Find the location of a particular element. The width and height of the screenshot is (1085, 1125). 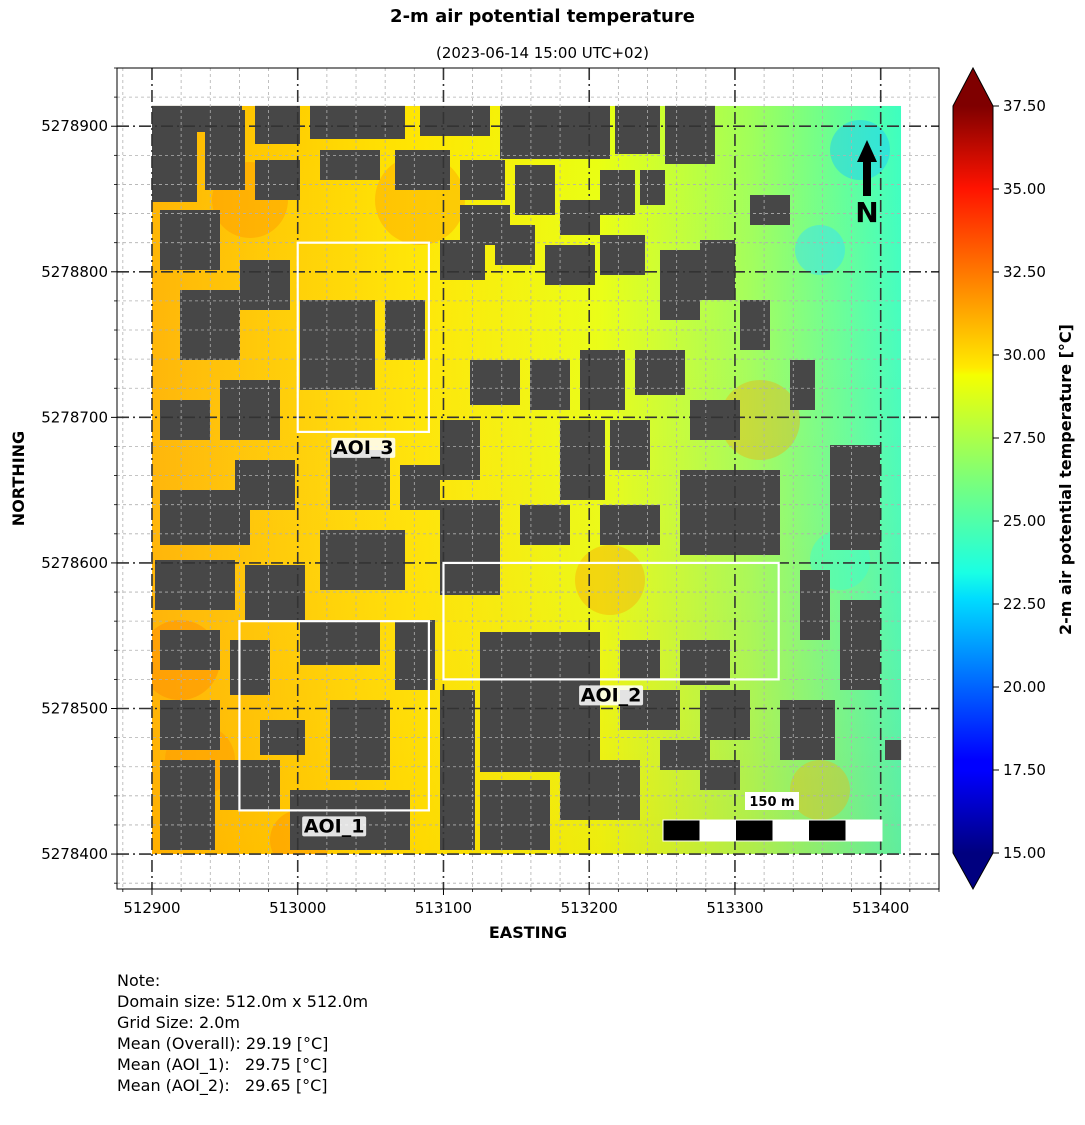

colorbar-tick-label-8: 35.00 is located at coordinates (1024, 189).